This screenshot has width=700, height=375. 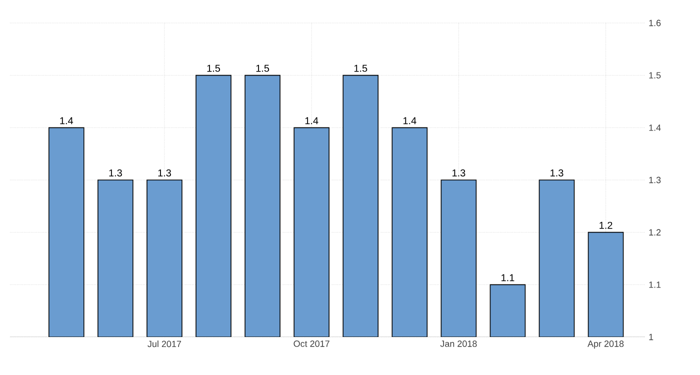 I want to click on y-tick-label: 1.5, so click(x=655, y=75).